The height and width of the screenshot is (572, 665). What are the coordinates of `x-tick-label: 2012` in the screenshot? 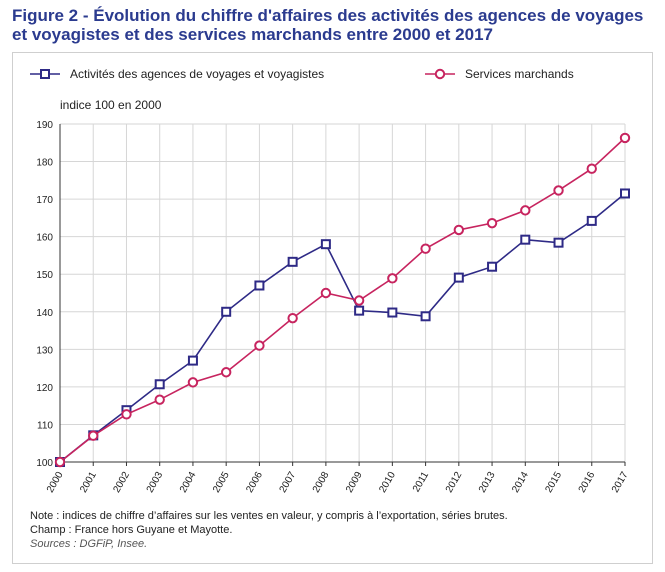 It's located at (454, 482).